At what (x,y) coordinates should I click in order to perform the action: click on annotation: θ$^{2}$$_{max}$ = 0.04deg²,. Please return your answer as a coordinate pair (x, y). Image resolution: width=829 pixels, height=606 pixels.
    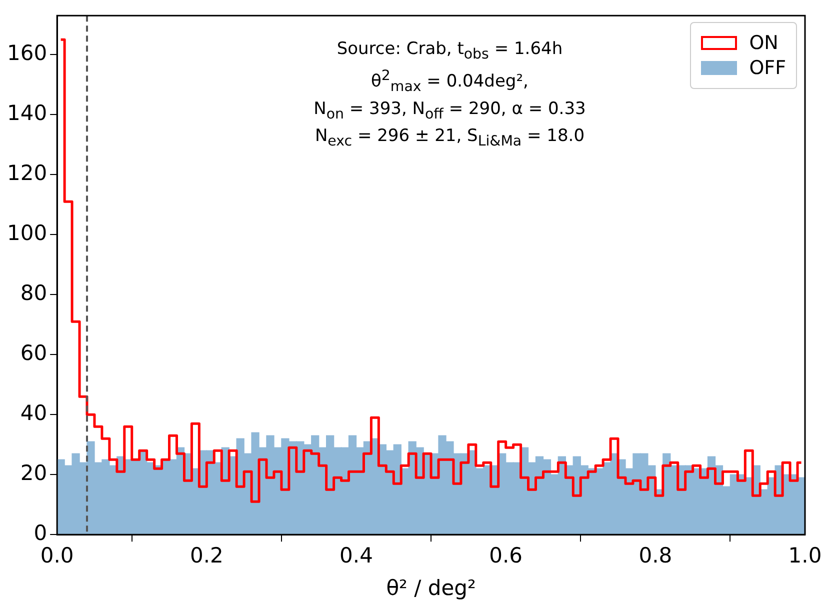
    Looking at the image, I should click on (450, 82).